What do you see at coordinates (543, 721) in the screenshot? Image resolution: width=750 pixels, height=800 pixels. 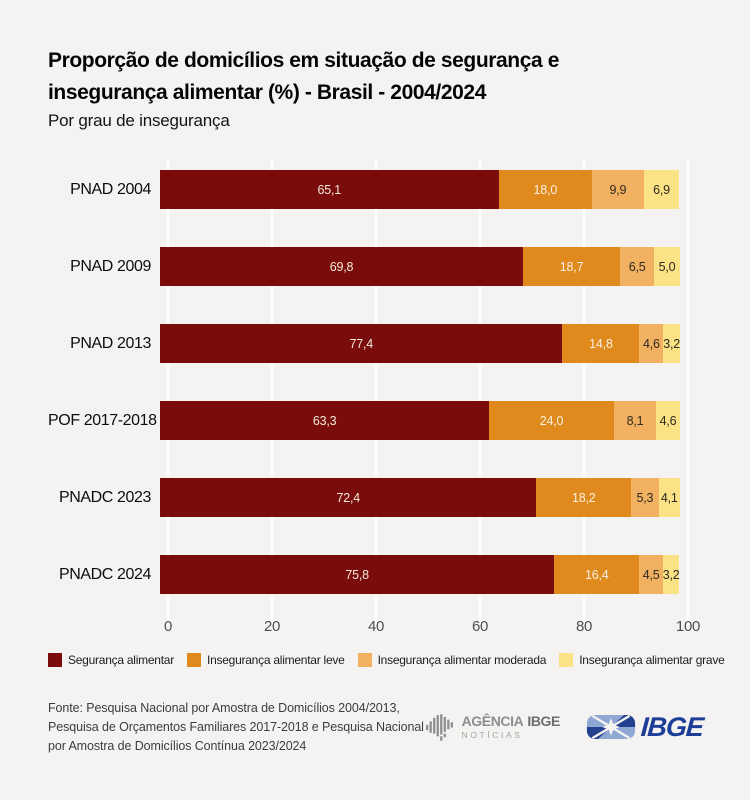 I see `agencia-ibge-label: IBGE` at bounding box center [543, 721].